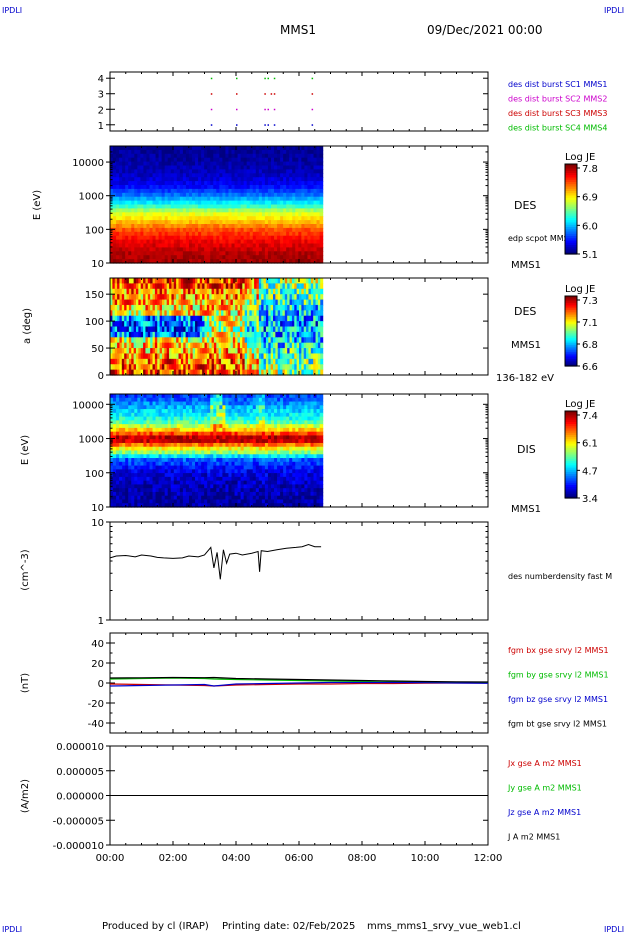 This screenshot has height=934, width=630. Describe the element at coordinates (571, 355) in the screenshot. I see `des-pitch-colorbar-segment` at that location.